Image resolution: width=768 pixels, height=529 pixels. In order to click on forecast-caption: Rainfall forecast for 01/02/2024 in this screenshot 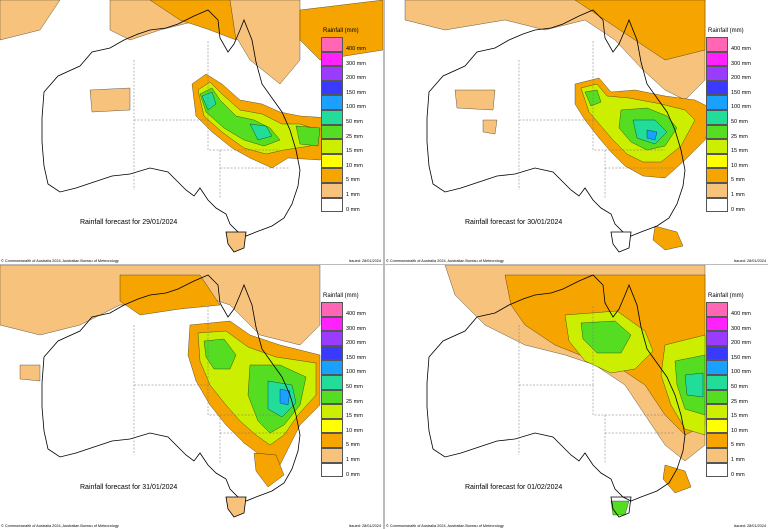, I will do `click(514, 487)`.